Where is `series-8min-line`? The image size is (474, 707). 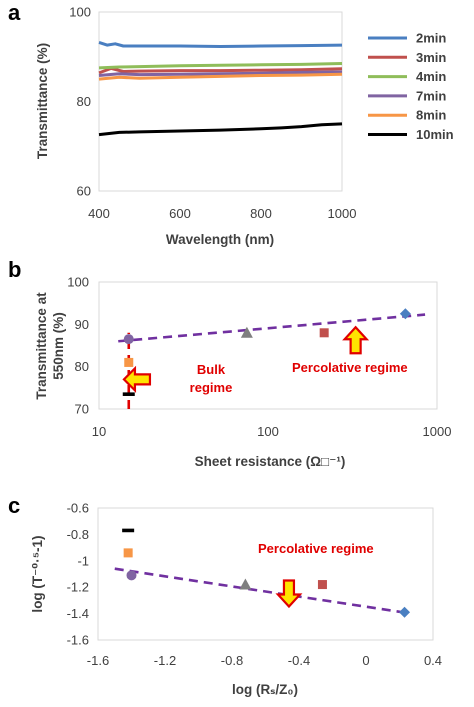
series-8min-line is located at coordinates (220, 76).